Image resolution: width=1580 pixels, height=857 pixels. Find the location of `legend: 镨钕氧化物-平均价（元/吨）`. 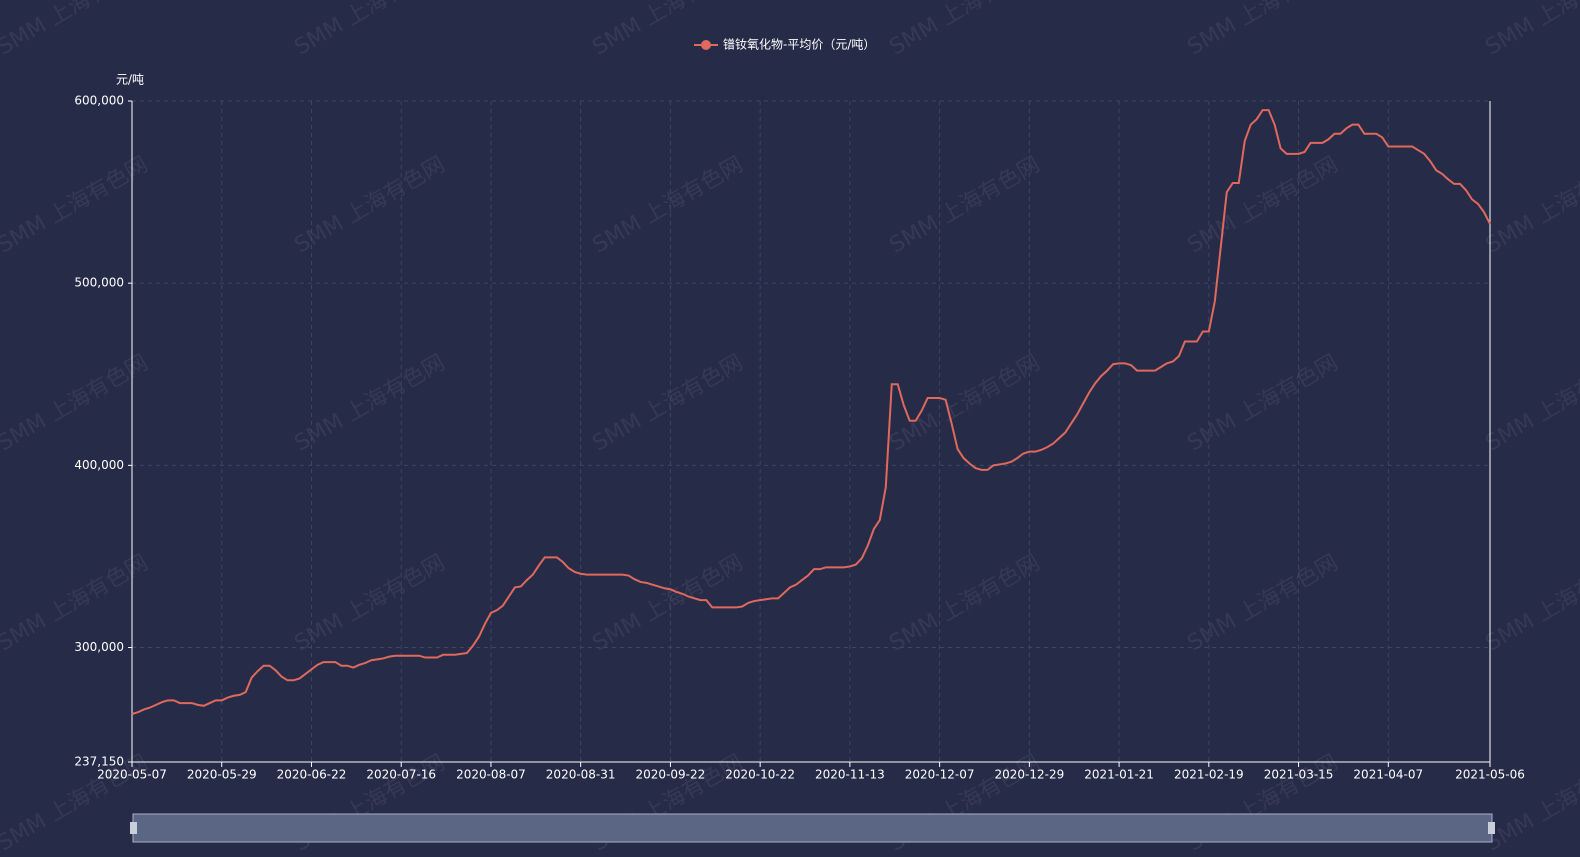

legend: 镨钕氧化物-平均价（元/吨） is located at coordinates (784, 44).